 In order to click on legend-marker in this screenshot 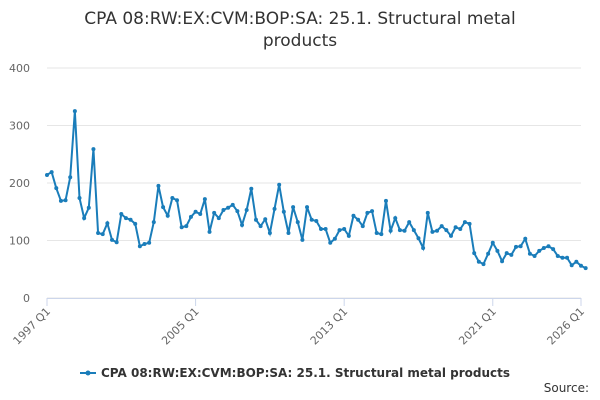, I will do `click(88, 373)`.